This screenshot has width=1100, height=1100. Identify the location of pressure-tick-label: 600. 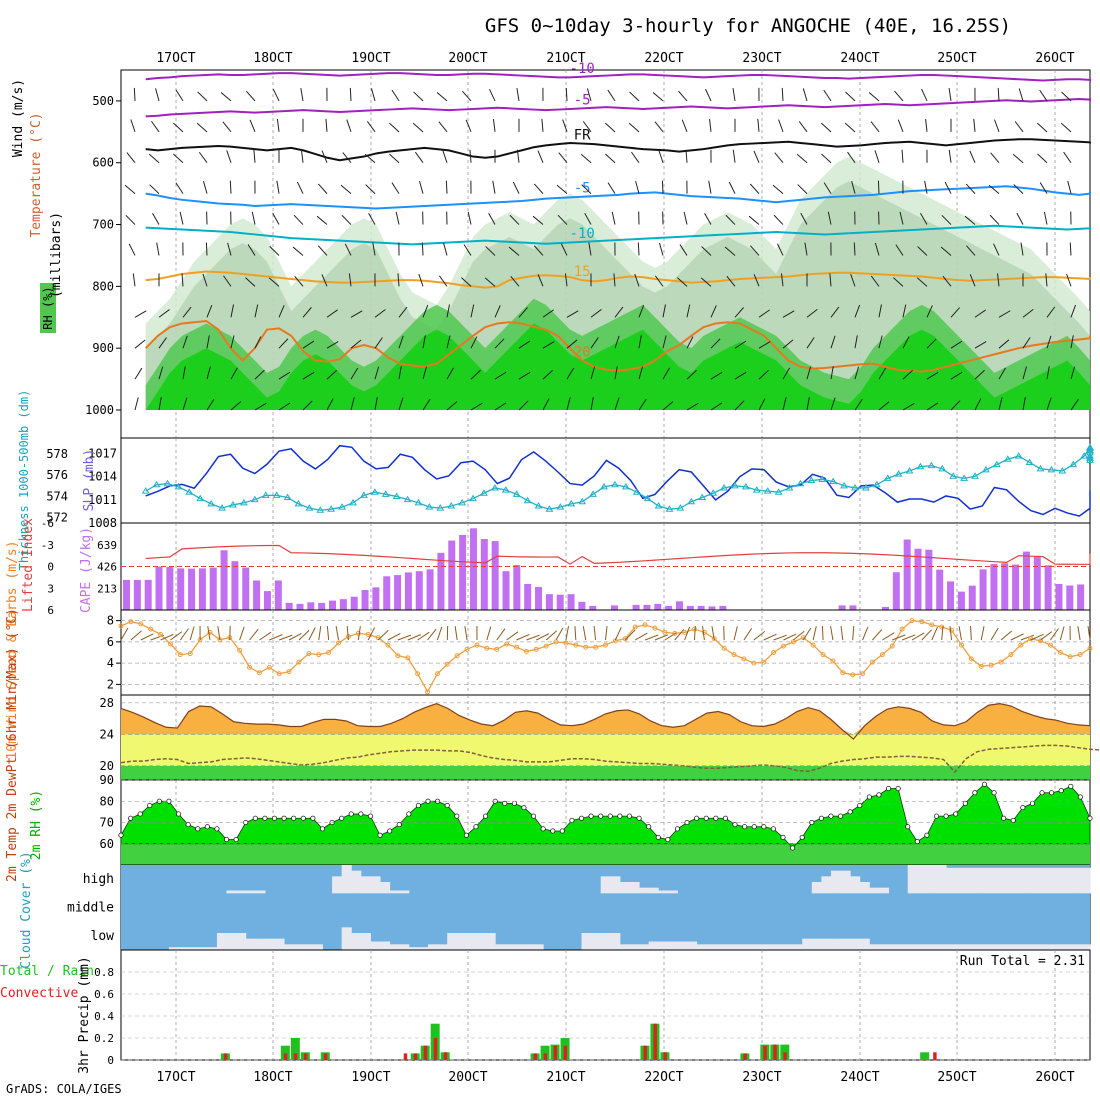
(103, 163).